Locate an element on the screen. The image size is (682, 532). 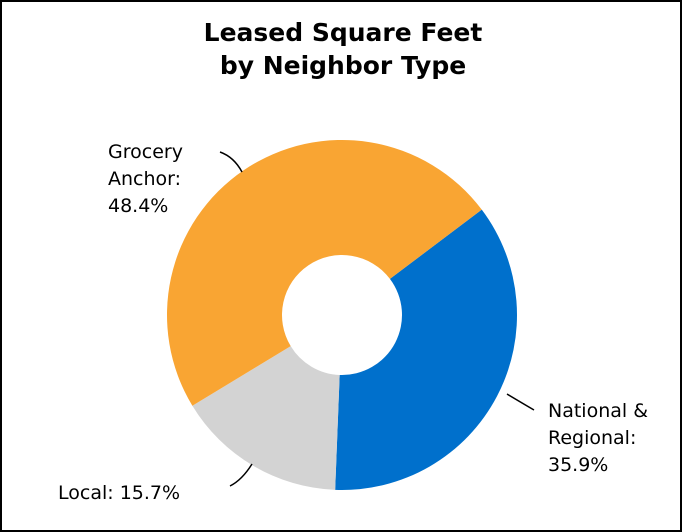
category-label: Grocery Anchor: is located at coordinates (145, 165).